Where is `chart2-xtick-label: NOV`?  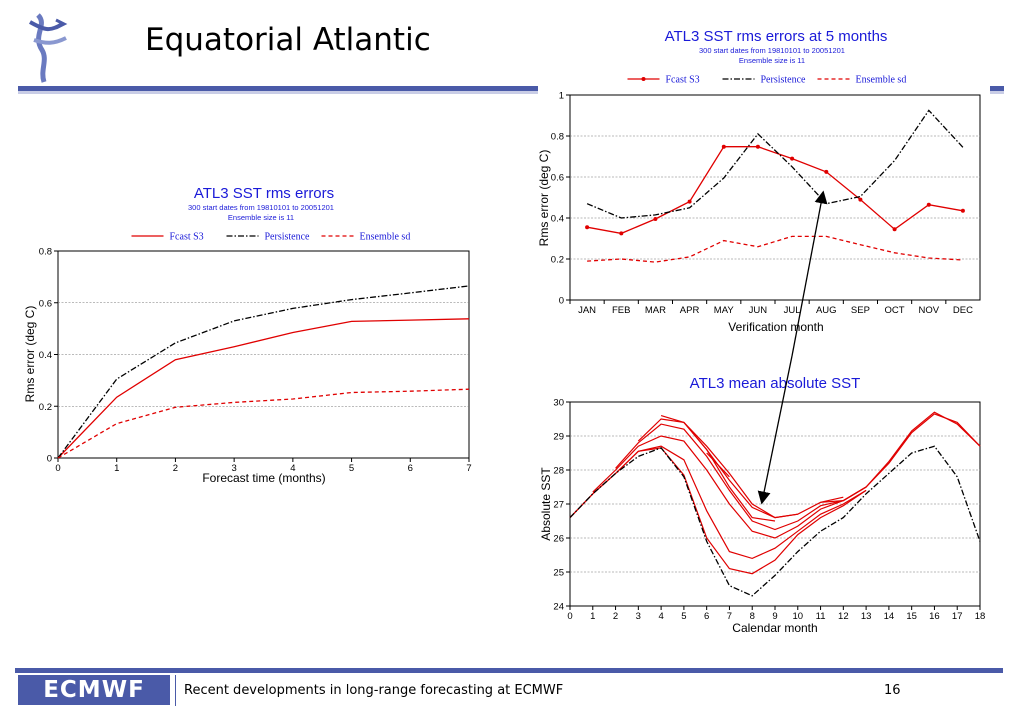
chart2-xtick-label: NOV is located at coordinates (928, 310).